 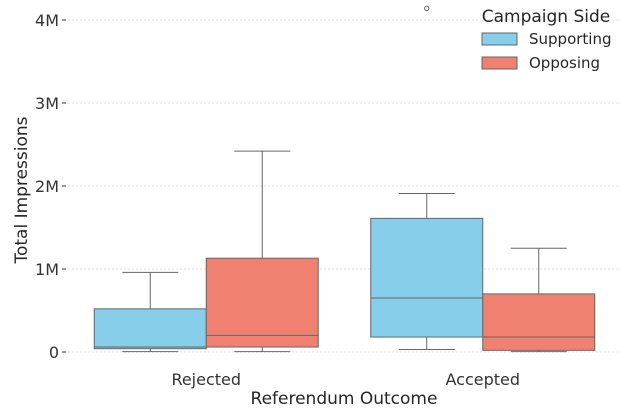 What do you see at coordinates (47, 186) in the screenshot?
I see `y-tick-label: 2M` at bounding box center [47, 186].